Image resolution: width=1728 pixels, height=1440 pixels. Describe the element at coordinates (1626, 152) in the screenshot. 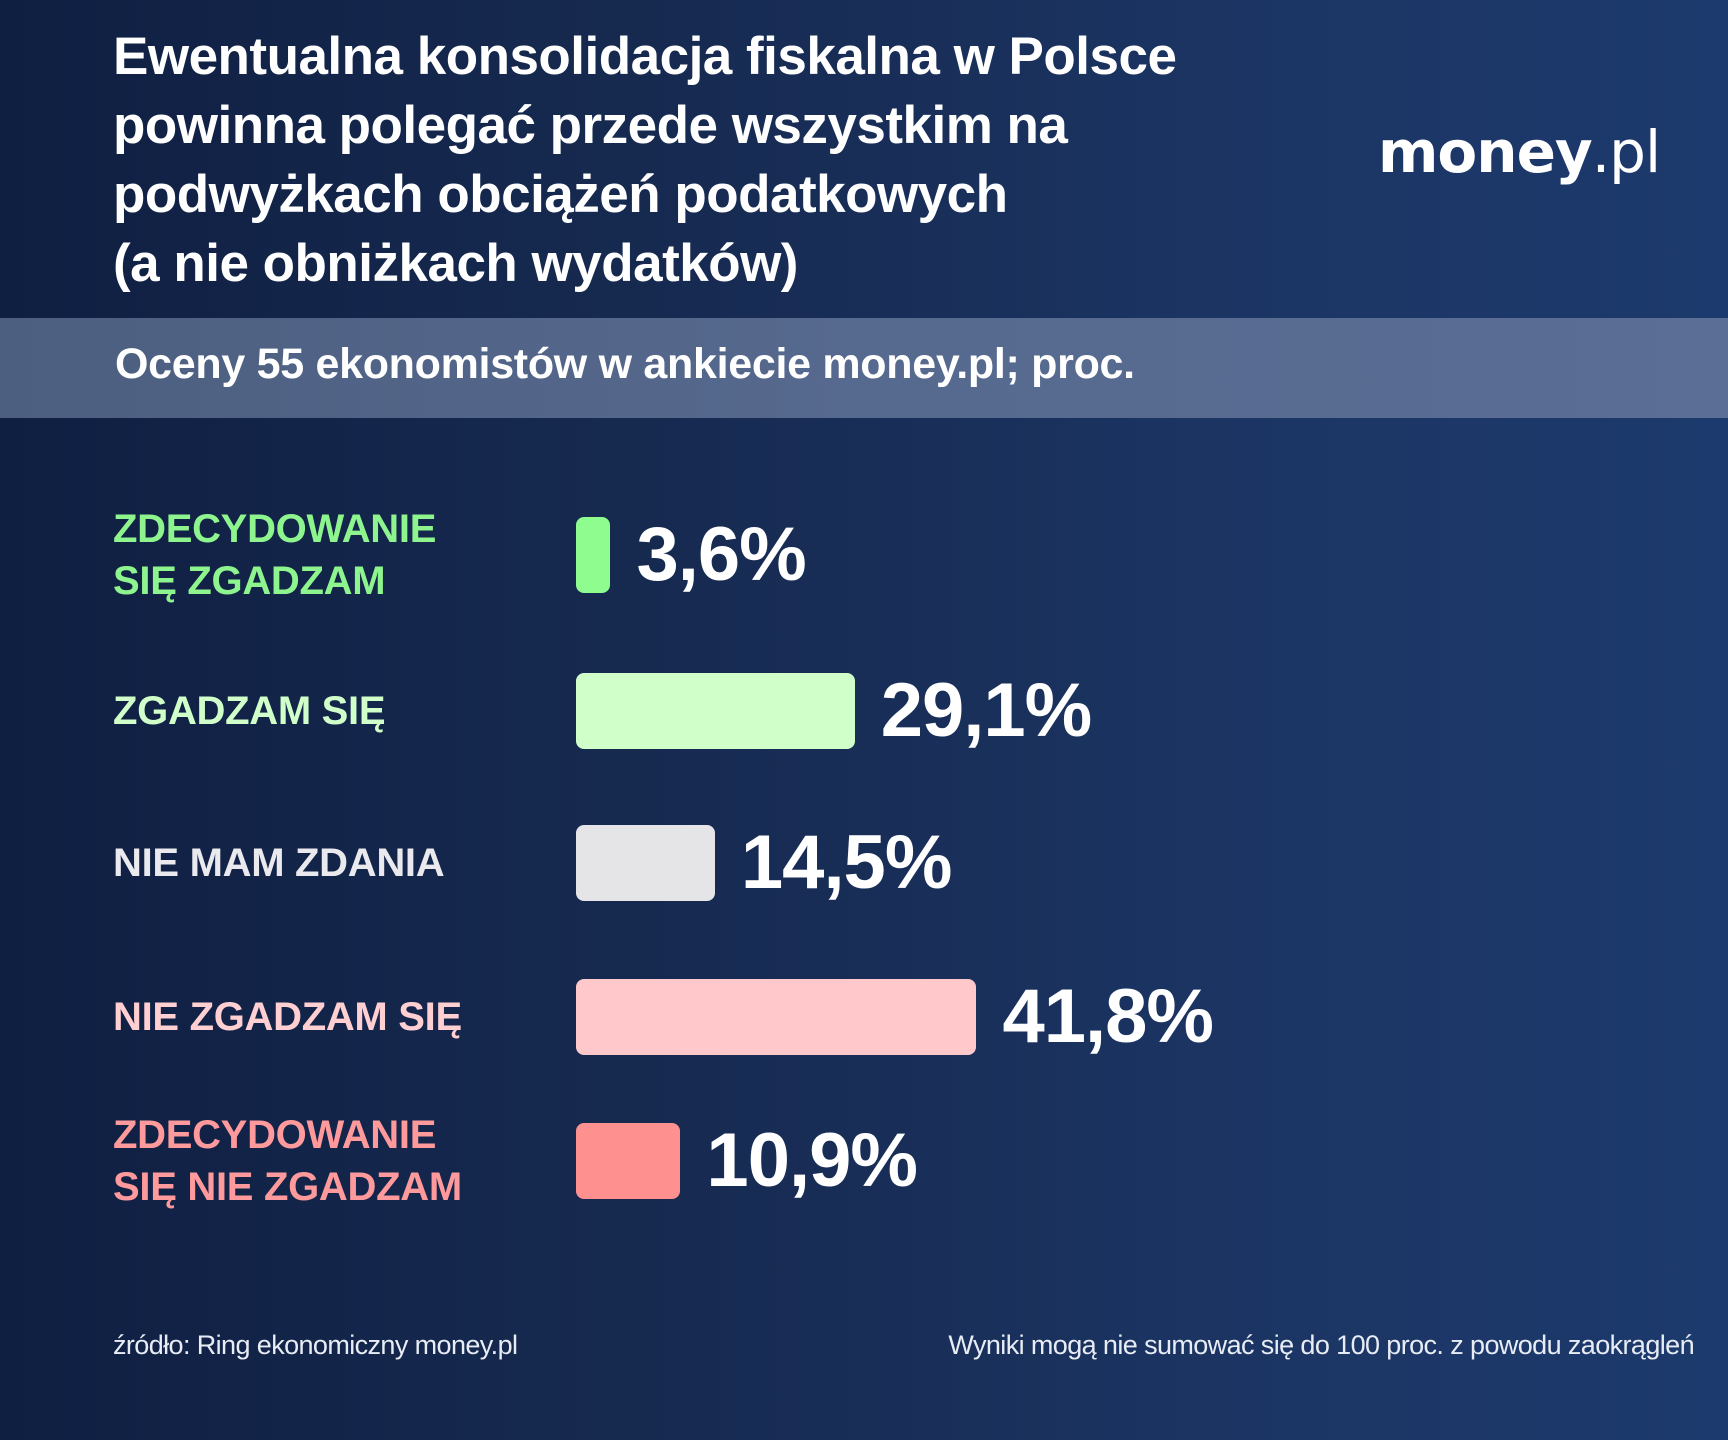

I see `logo-tld: .pl` at that location.